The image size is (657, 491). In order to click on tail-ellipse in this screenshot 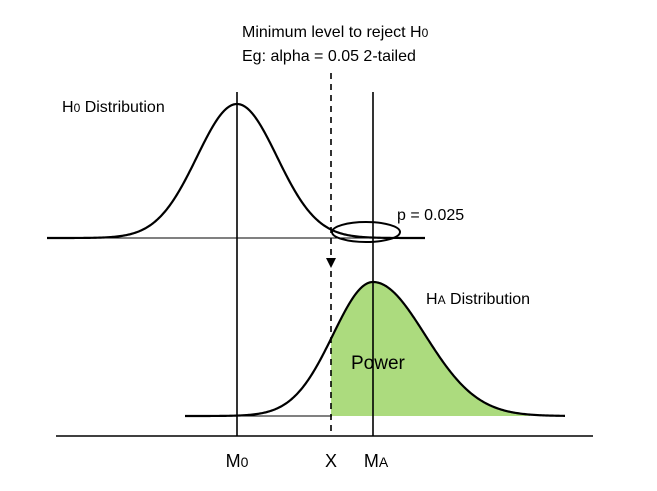, I will do `click(366, 232)`.